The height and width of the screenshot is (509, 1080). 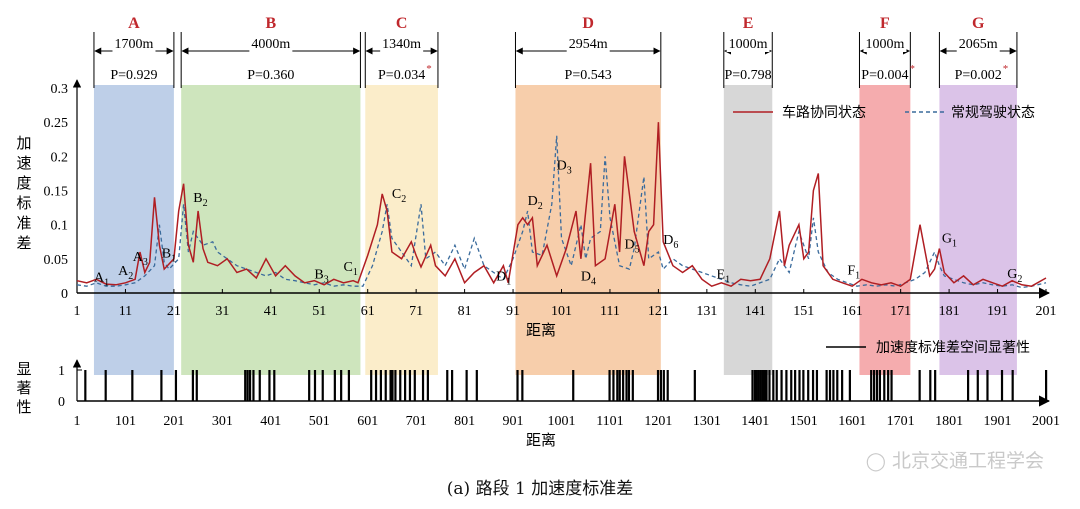 I want to click on point-label-D5: D5, so click(x=631, y=247).